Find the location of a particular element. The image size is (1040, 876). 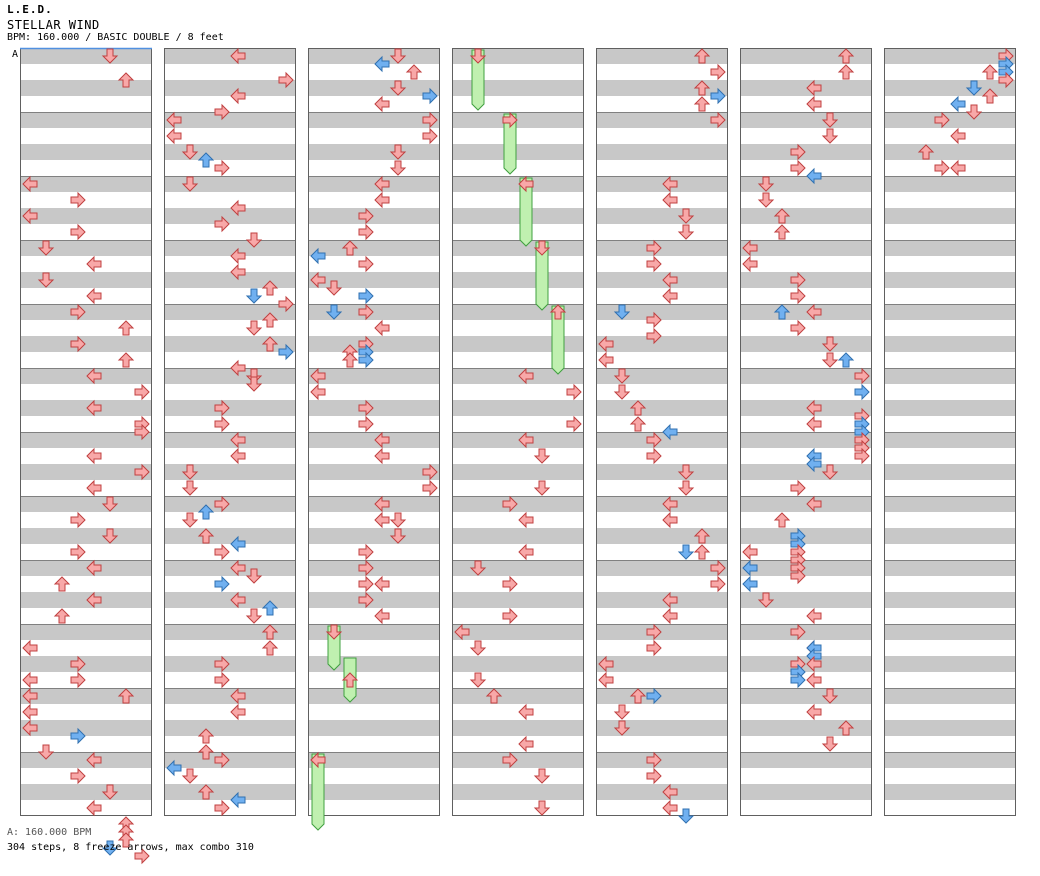

chart-column is located at coordinates (950, 432).